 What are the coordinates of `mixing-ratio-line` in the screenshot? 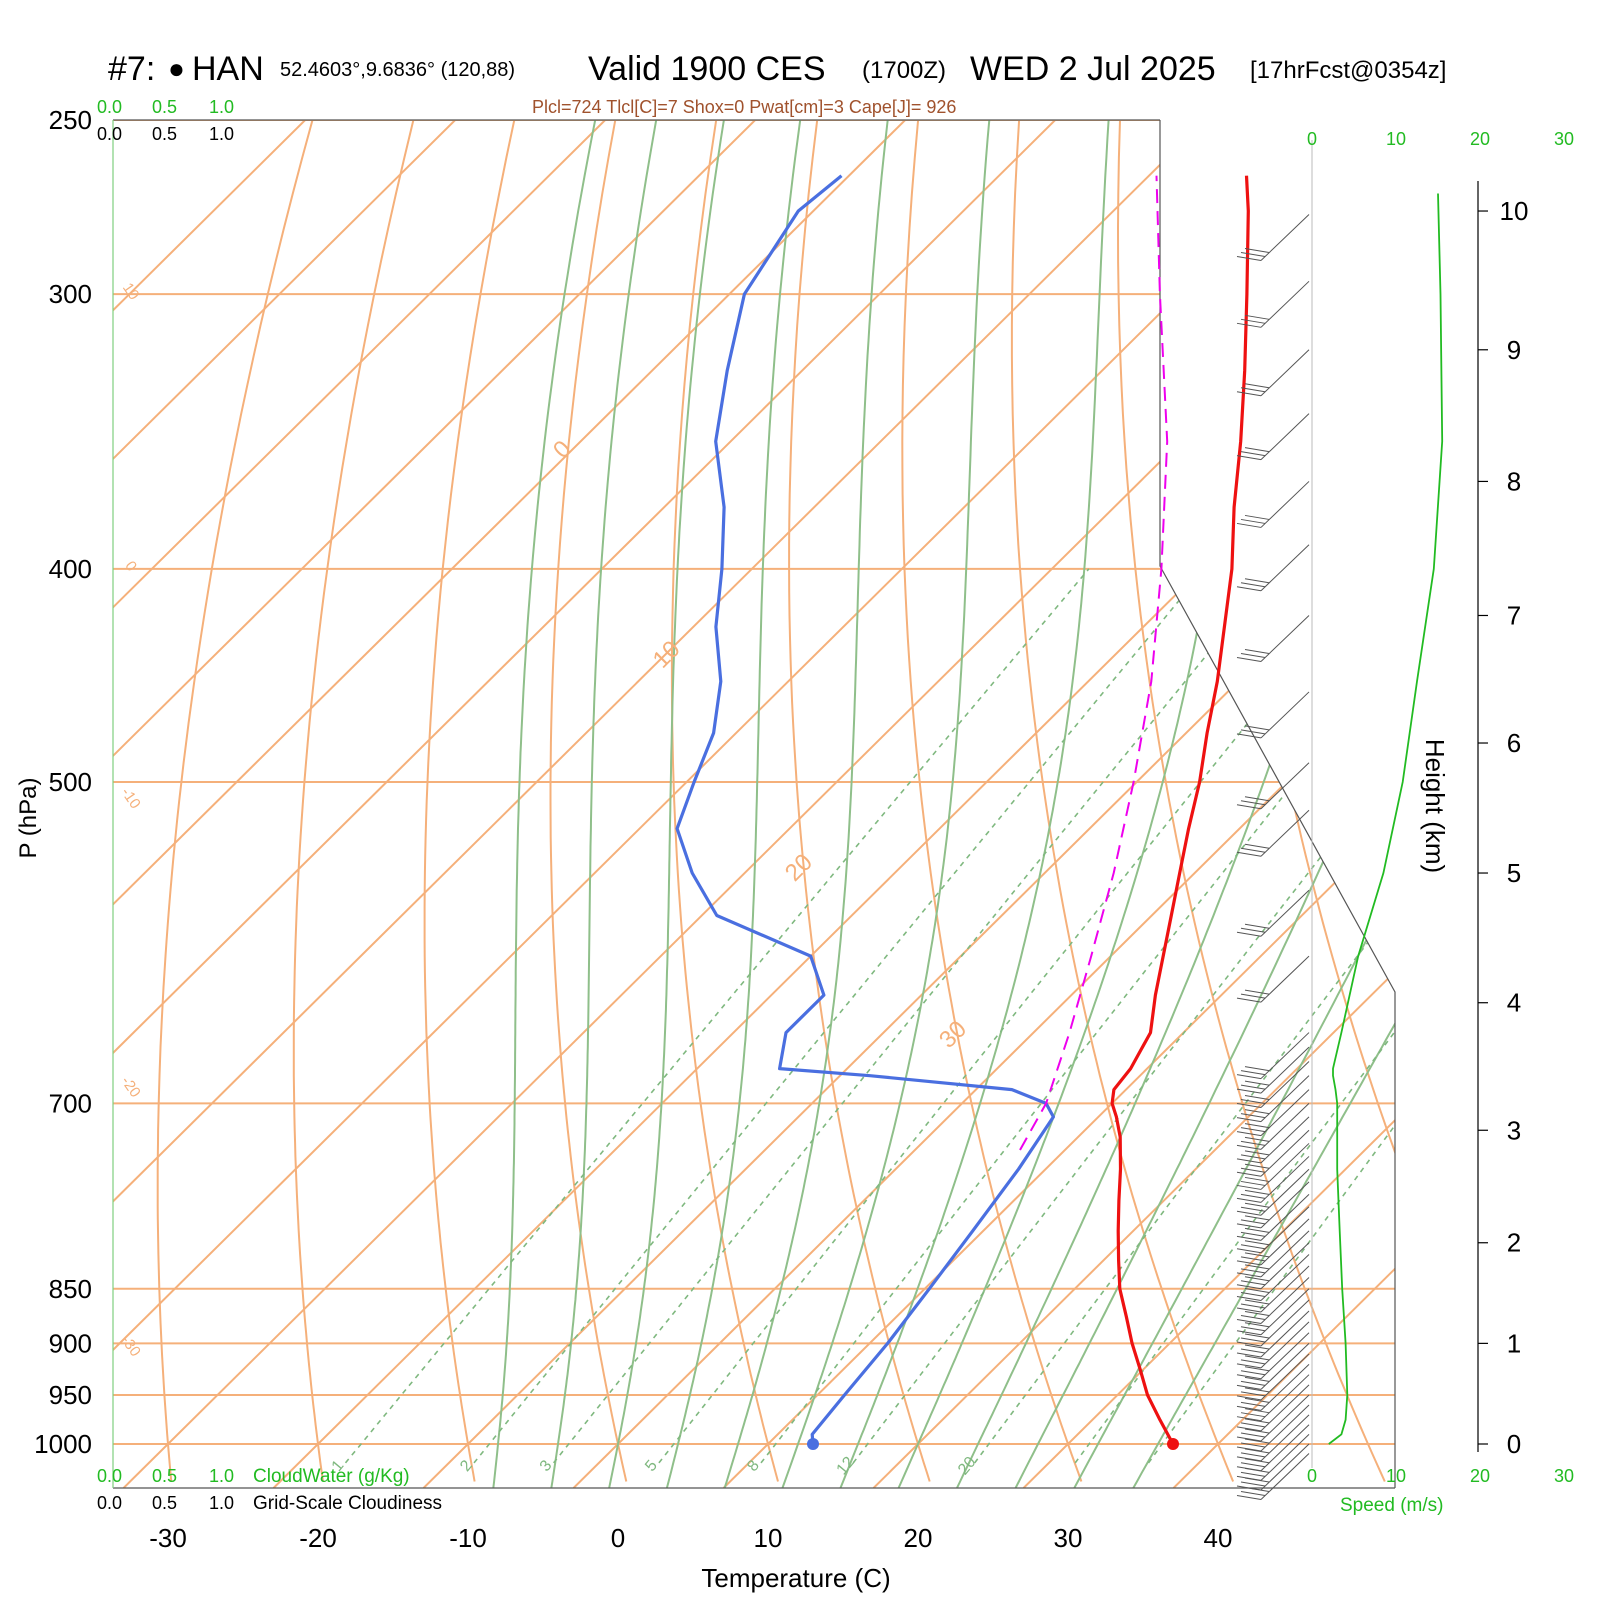 It's located at (1234, 1016).